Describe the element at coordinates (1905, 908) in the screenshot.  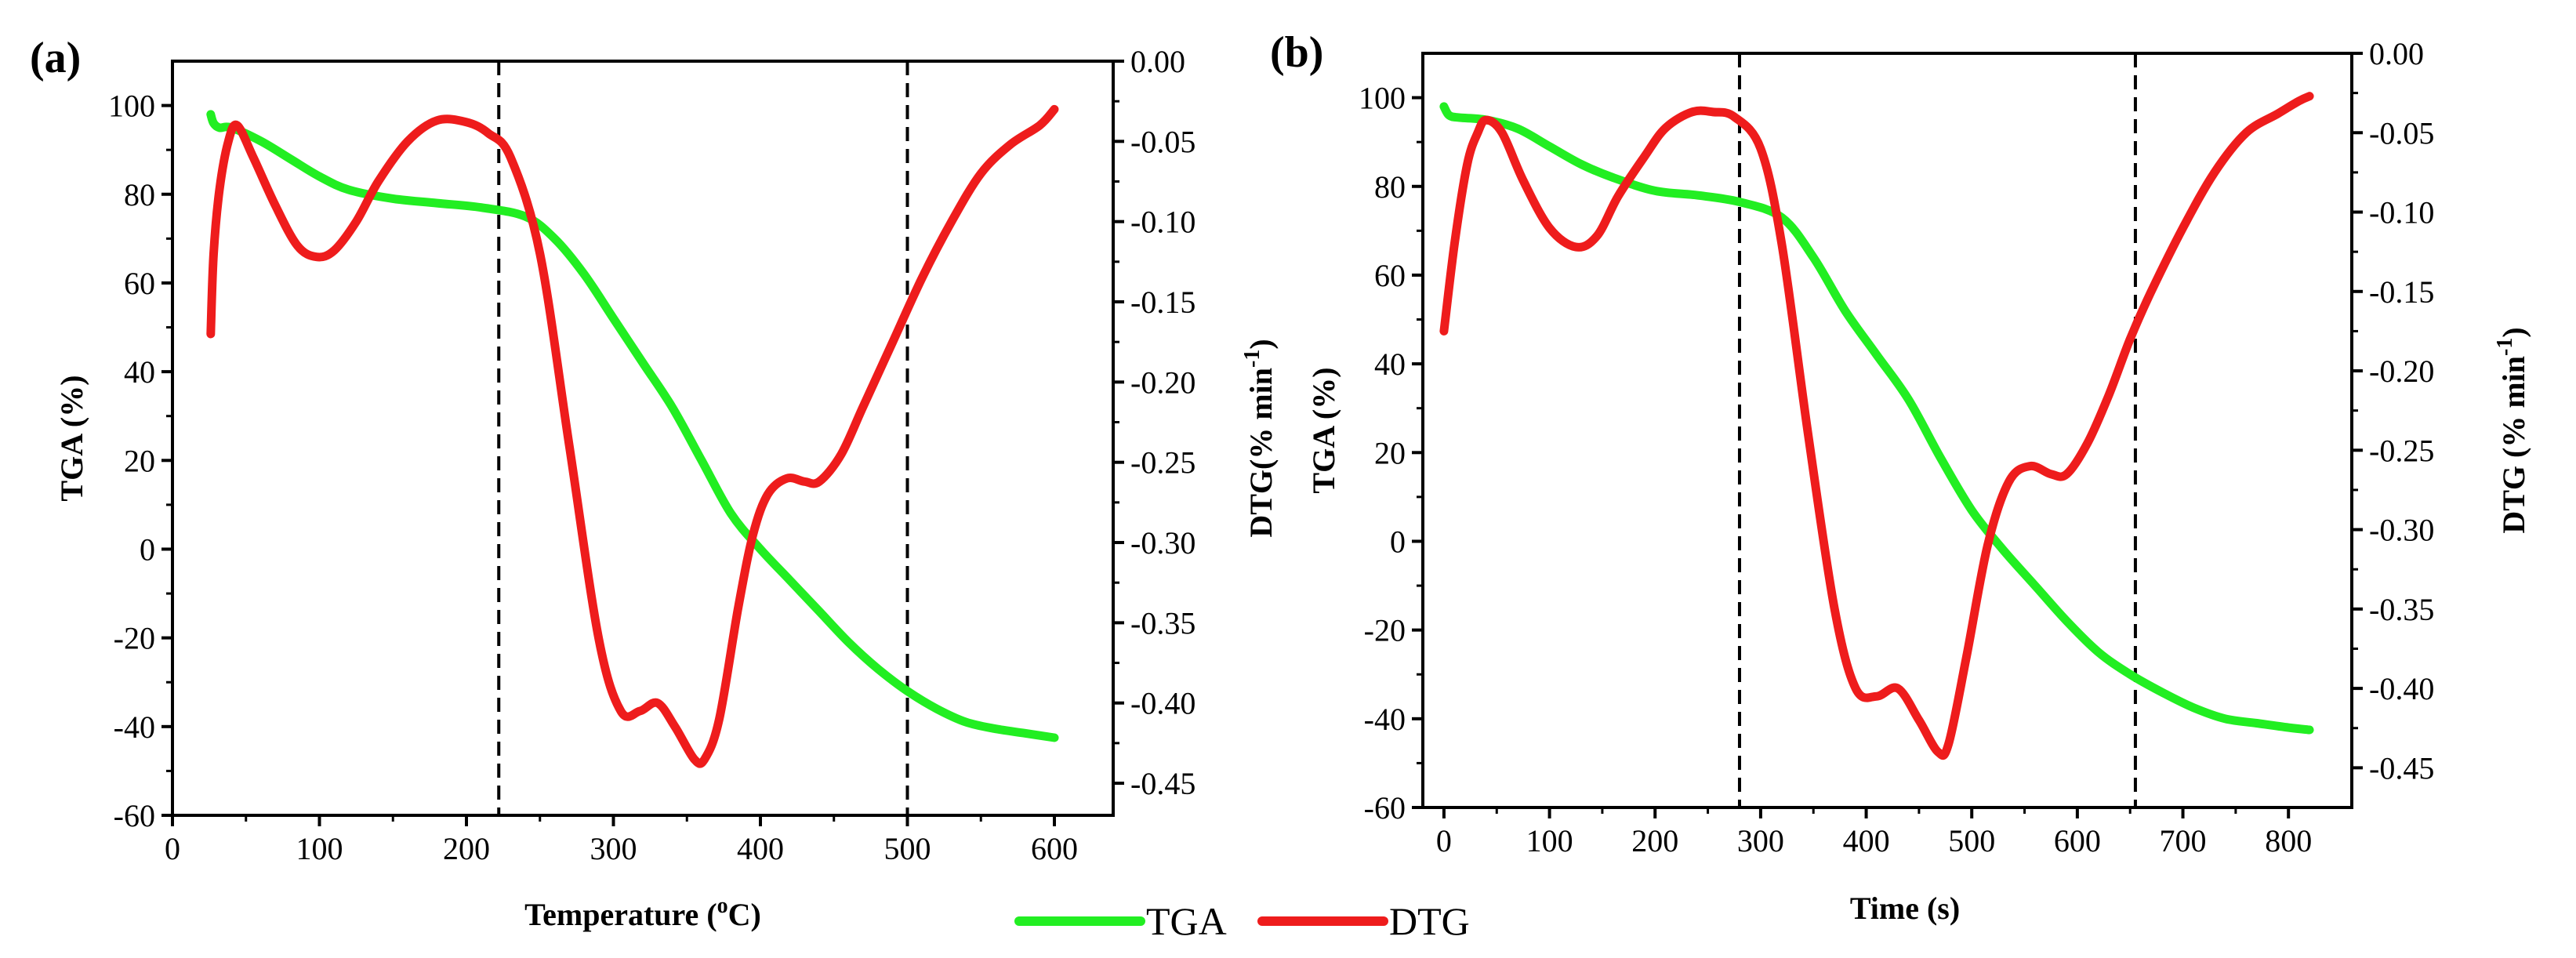
I see `x-axis-title: Time (s)` at that location.